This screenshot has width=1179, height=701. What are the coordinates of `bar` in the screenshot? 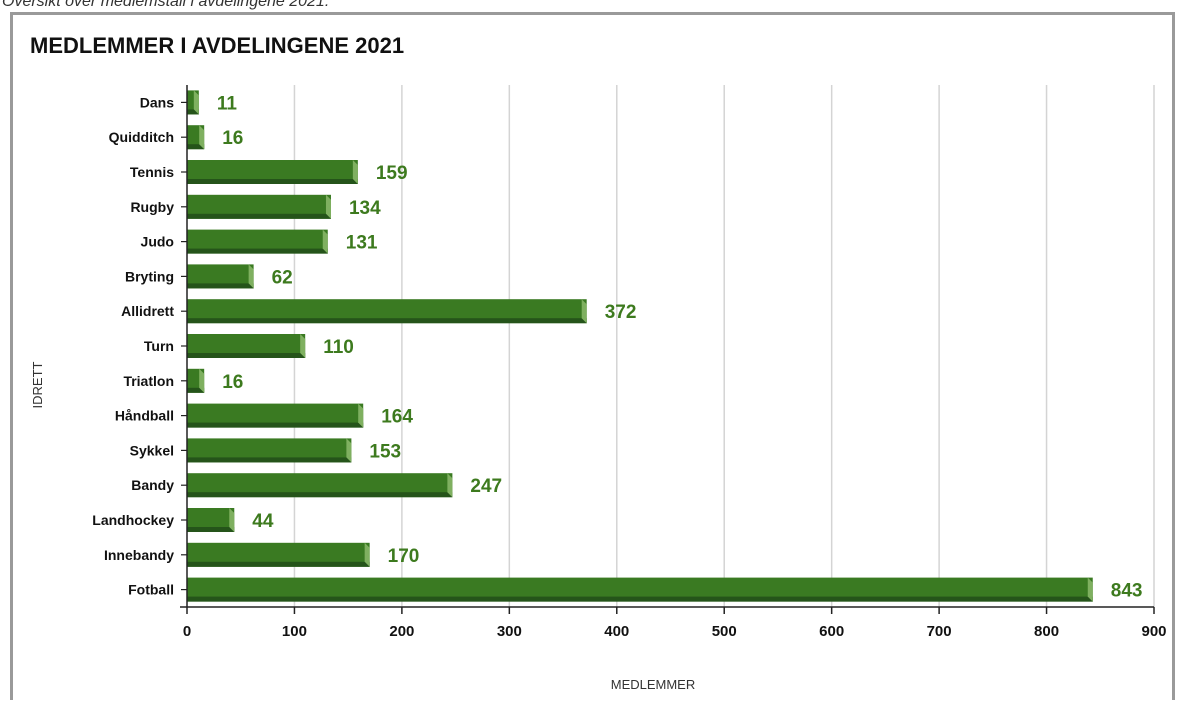 It's located at (193, 102).